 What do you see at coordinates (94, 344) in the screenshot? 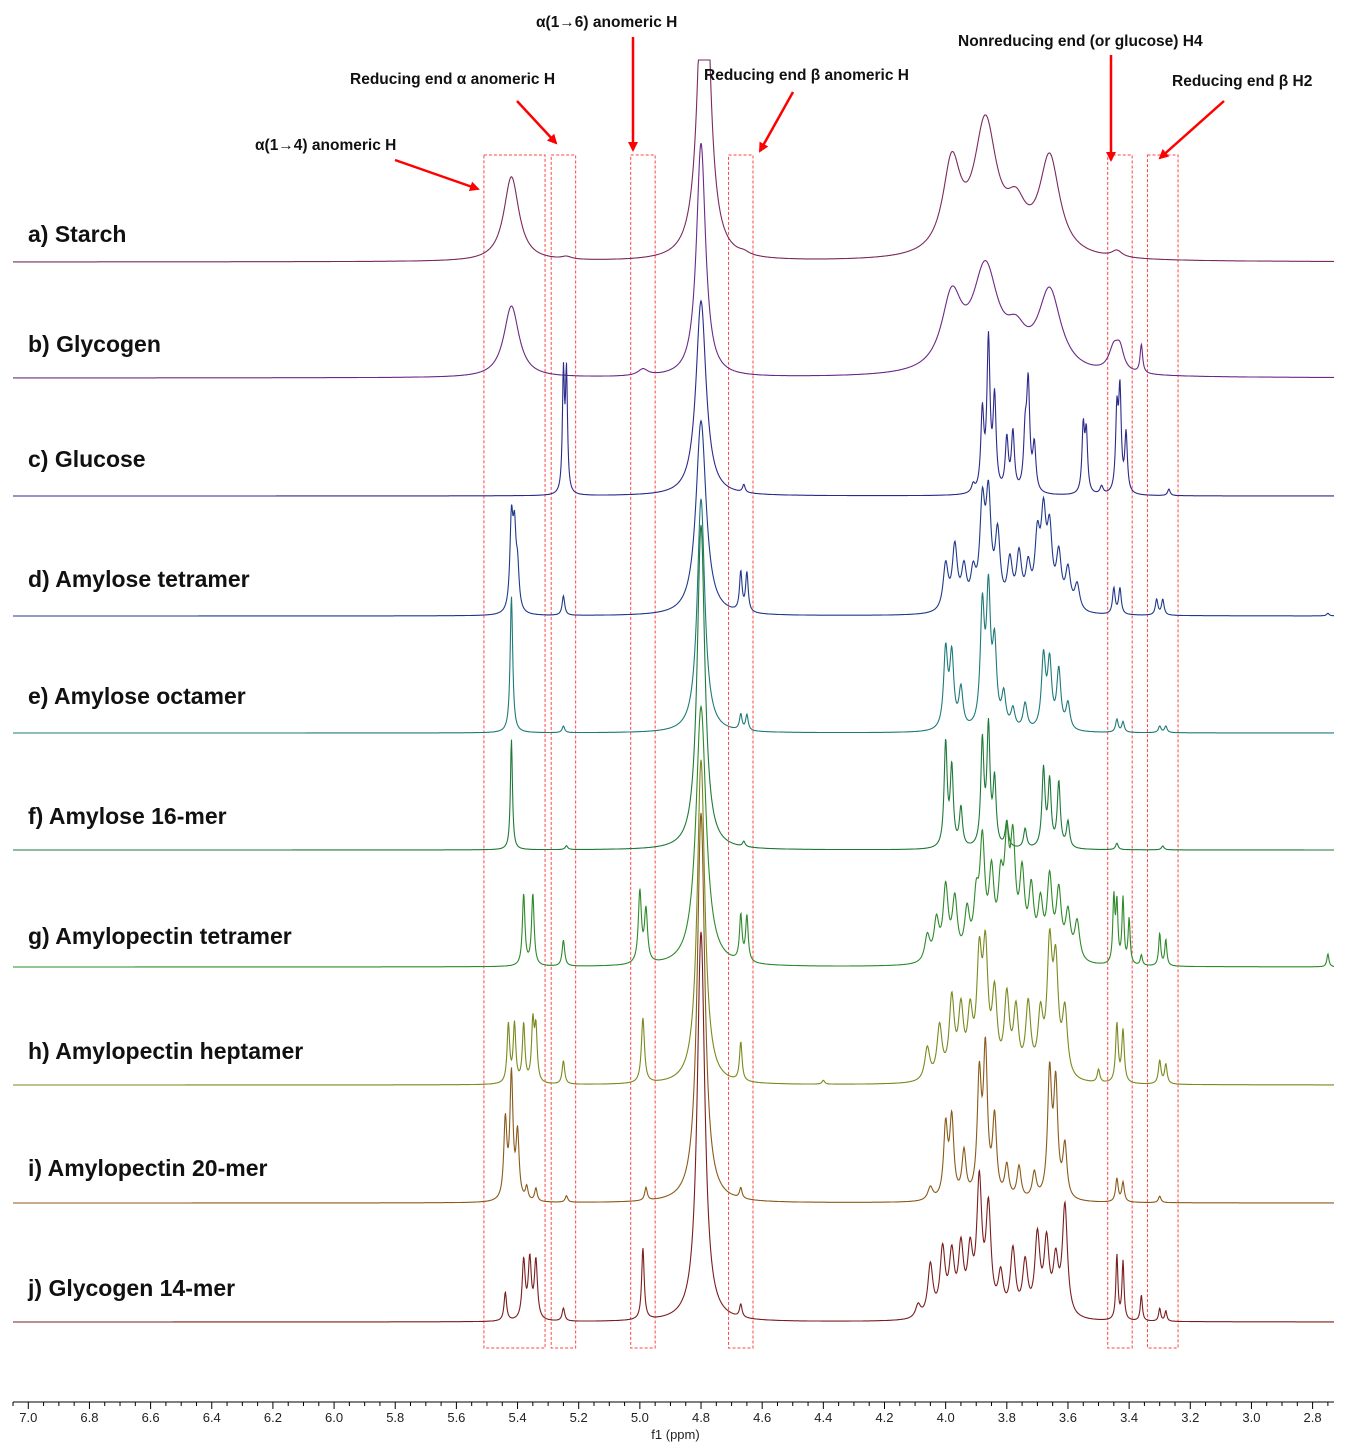
I see `series-label-glycogen: b) Glycogen` at bounding box center [94, 344].